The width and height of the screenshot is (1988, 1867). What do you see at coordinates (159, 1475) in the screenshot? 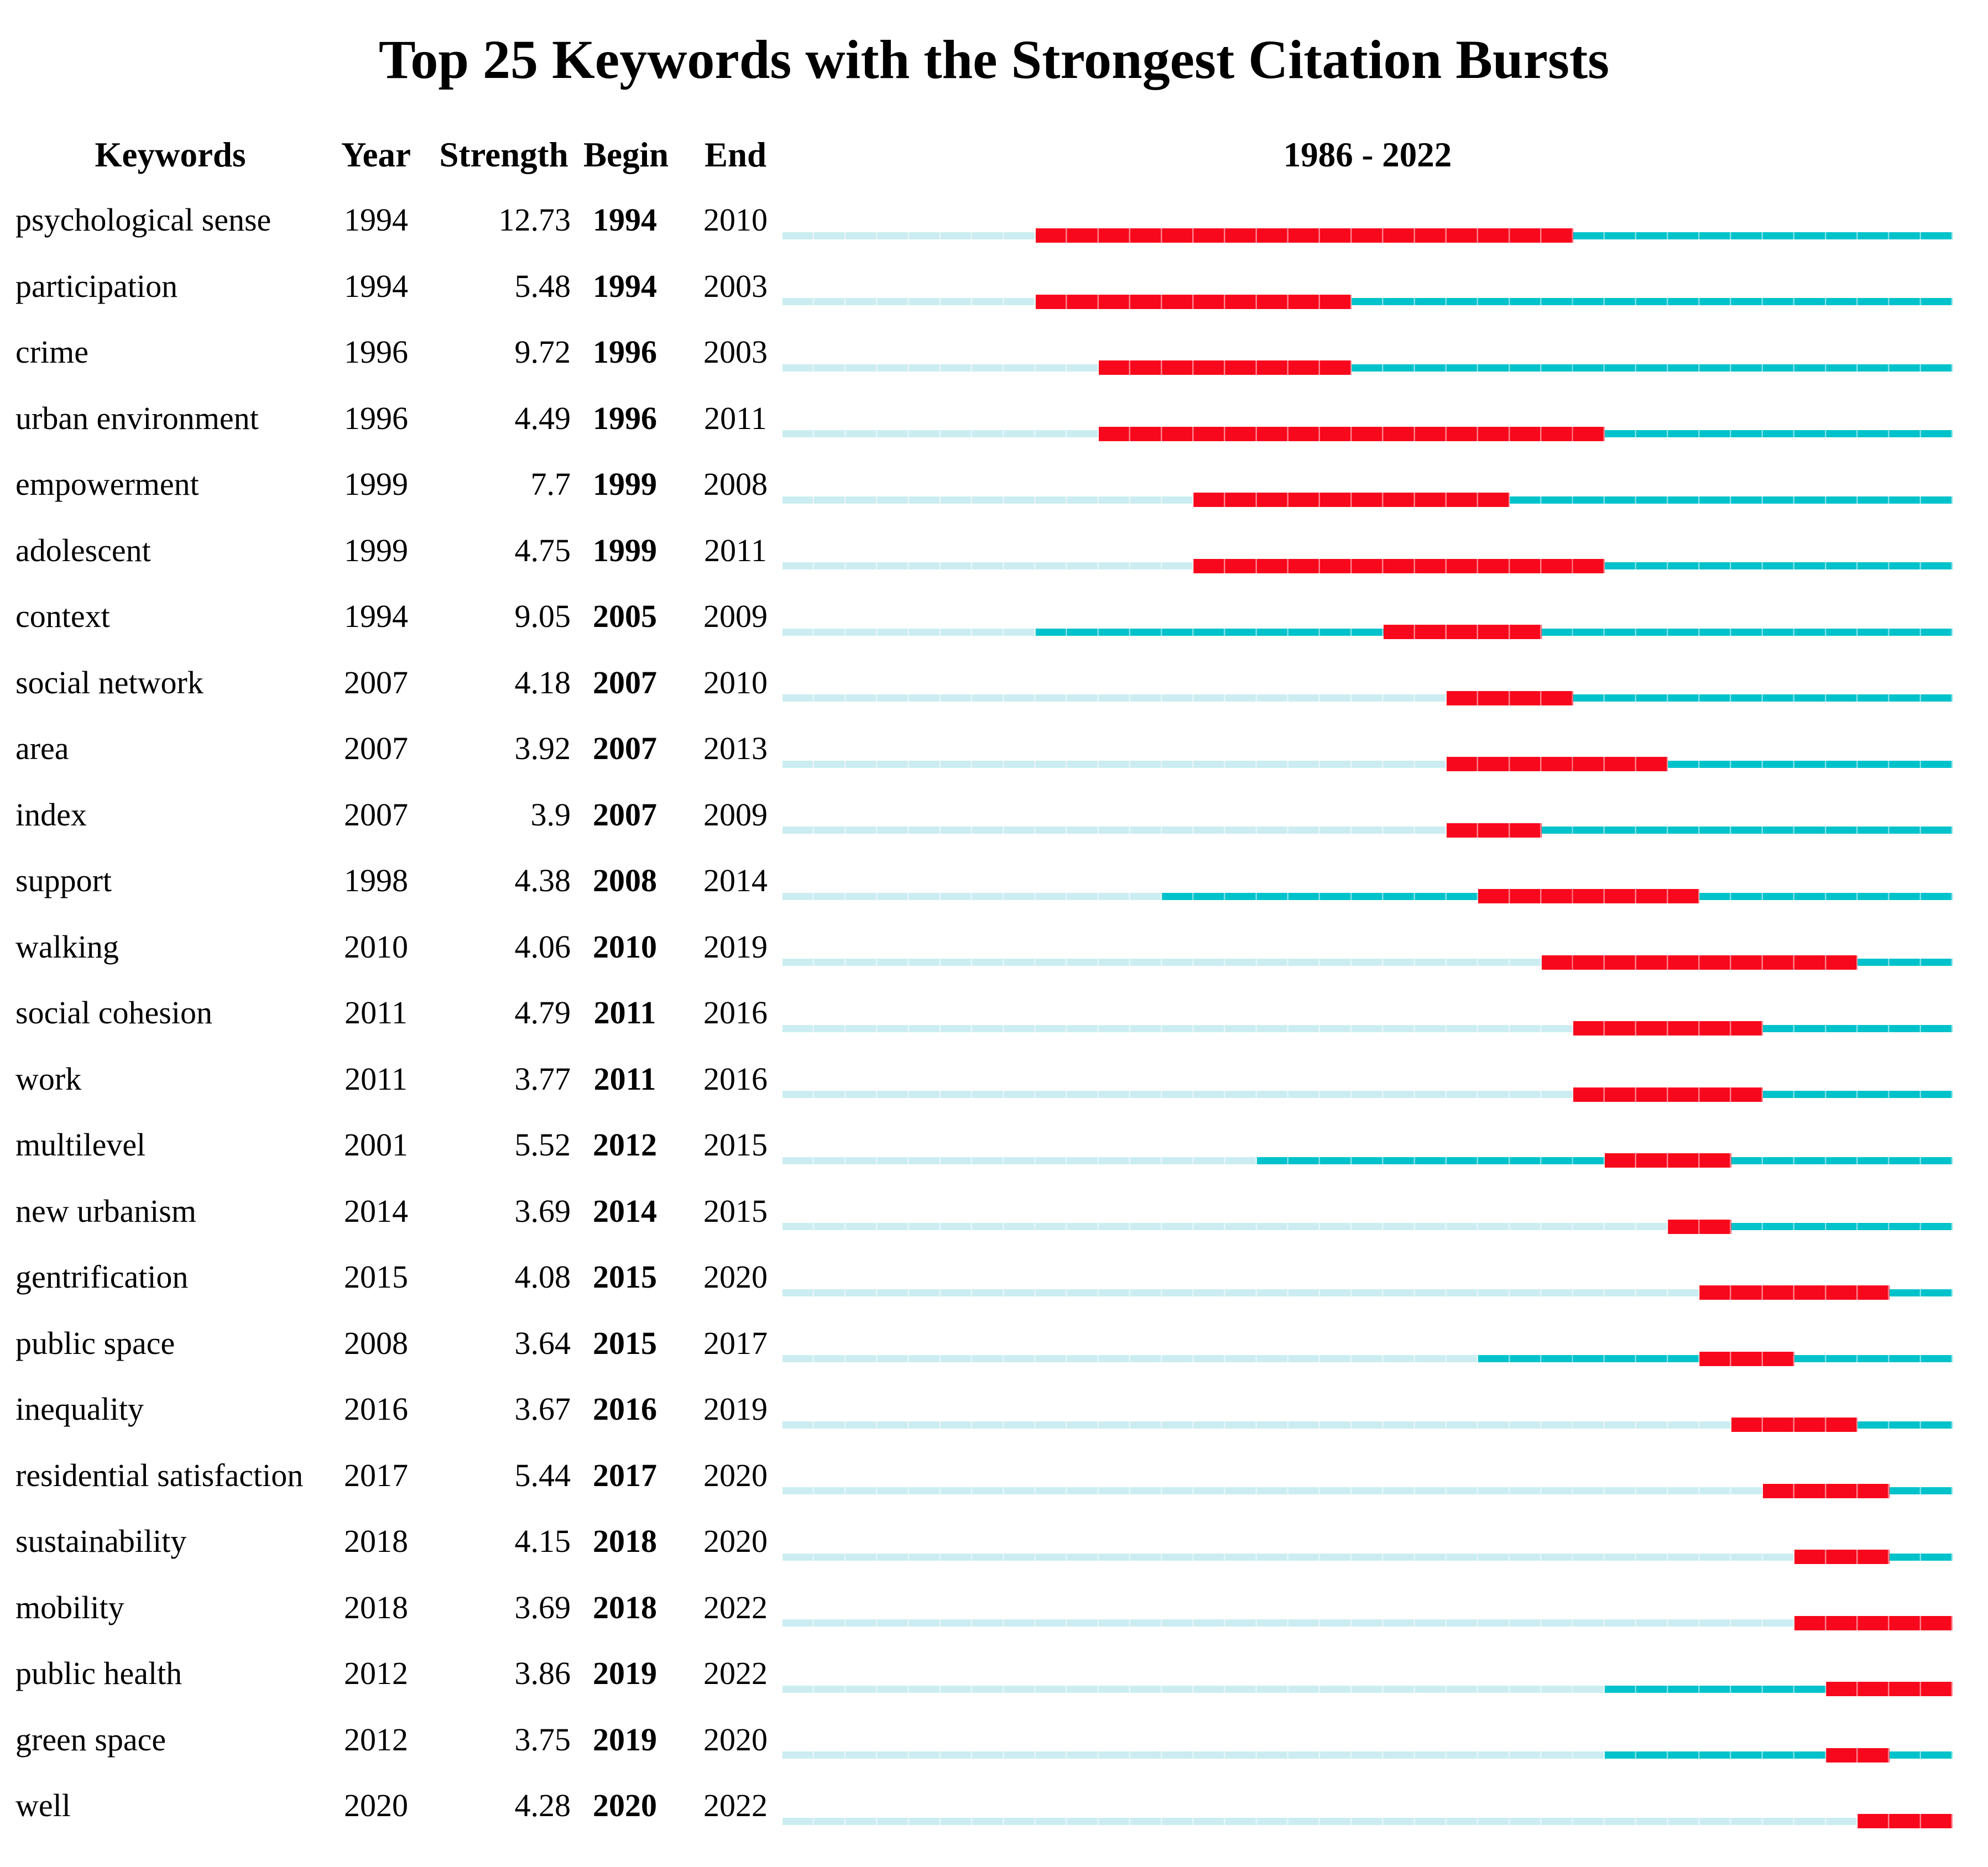
I see `keyword-cell: residential satisfaction` at bounding box center [159, 1475].